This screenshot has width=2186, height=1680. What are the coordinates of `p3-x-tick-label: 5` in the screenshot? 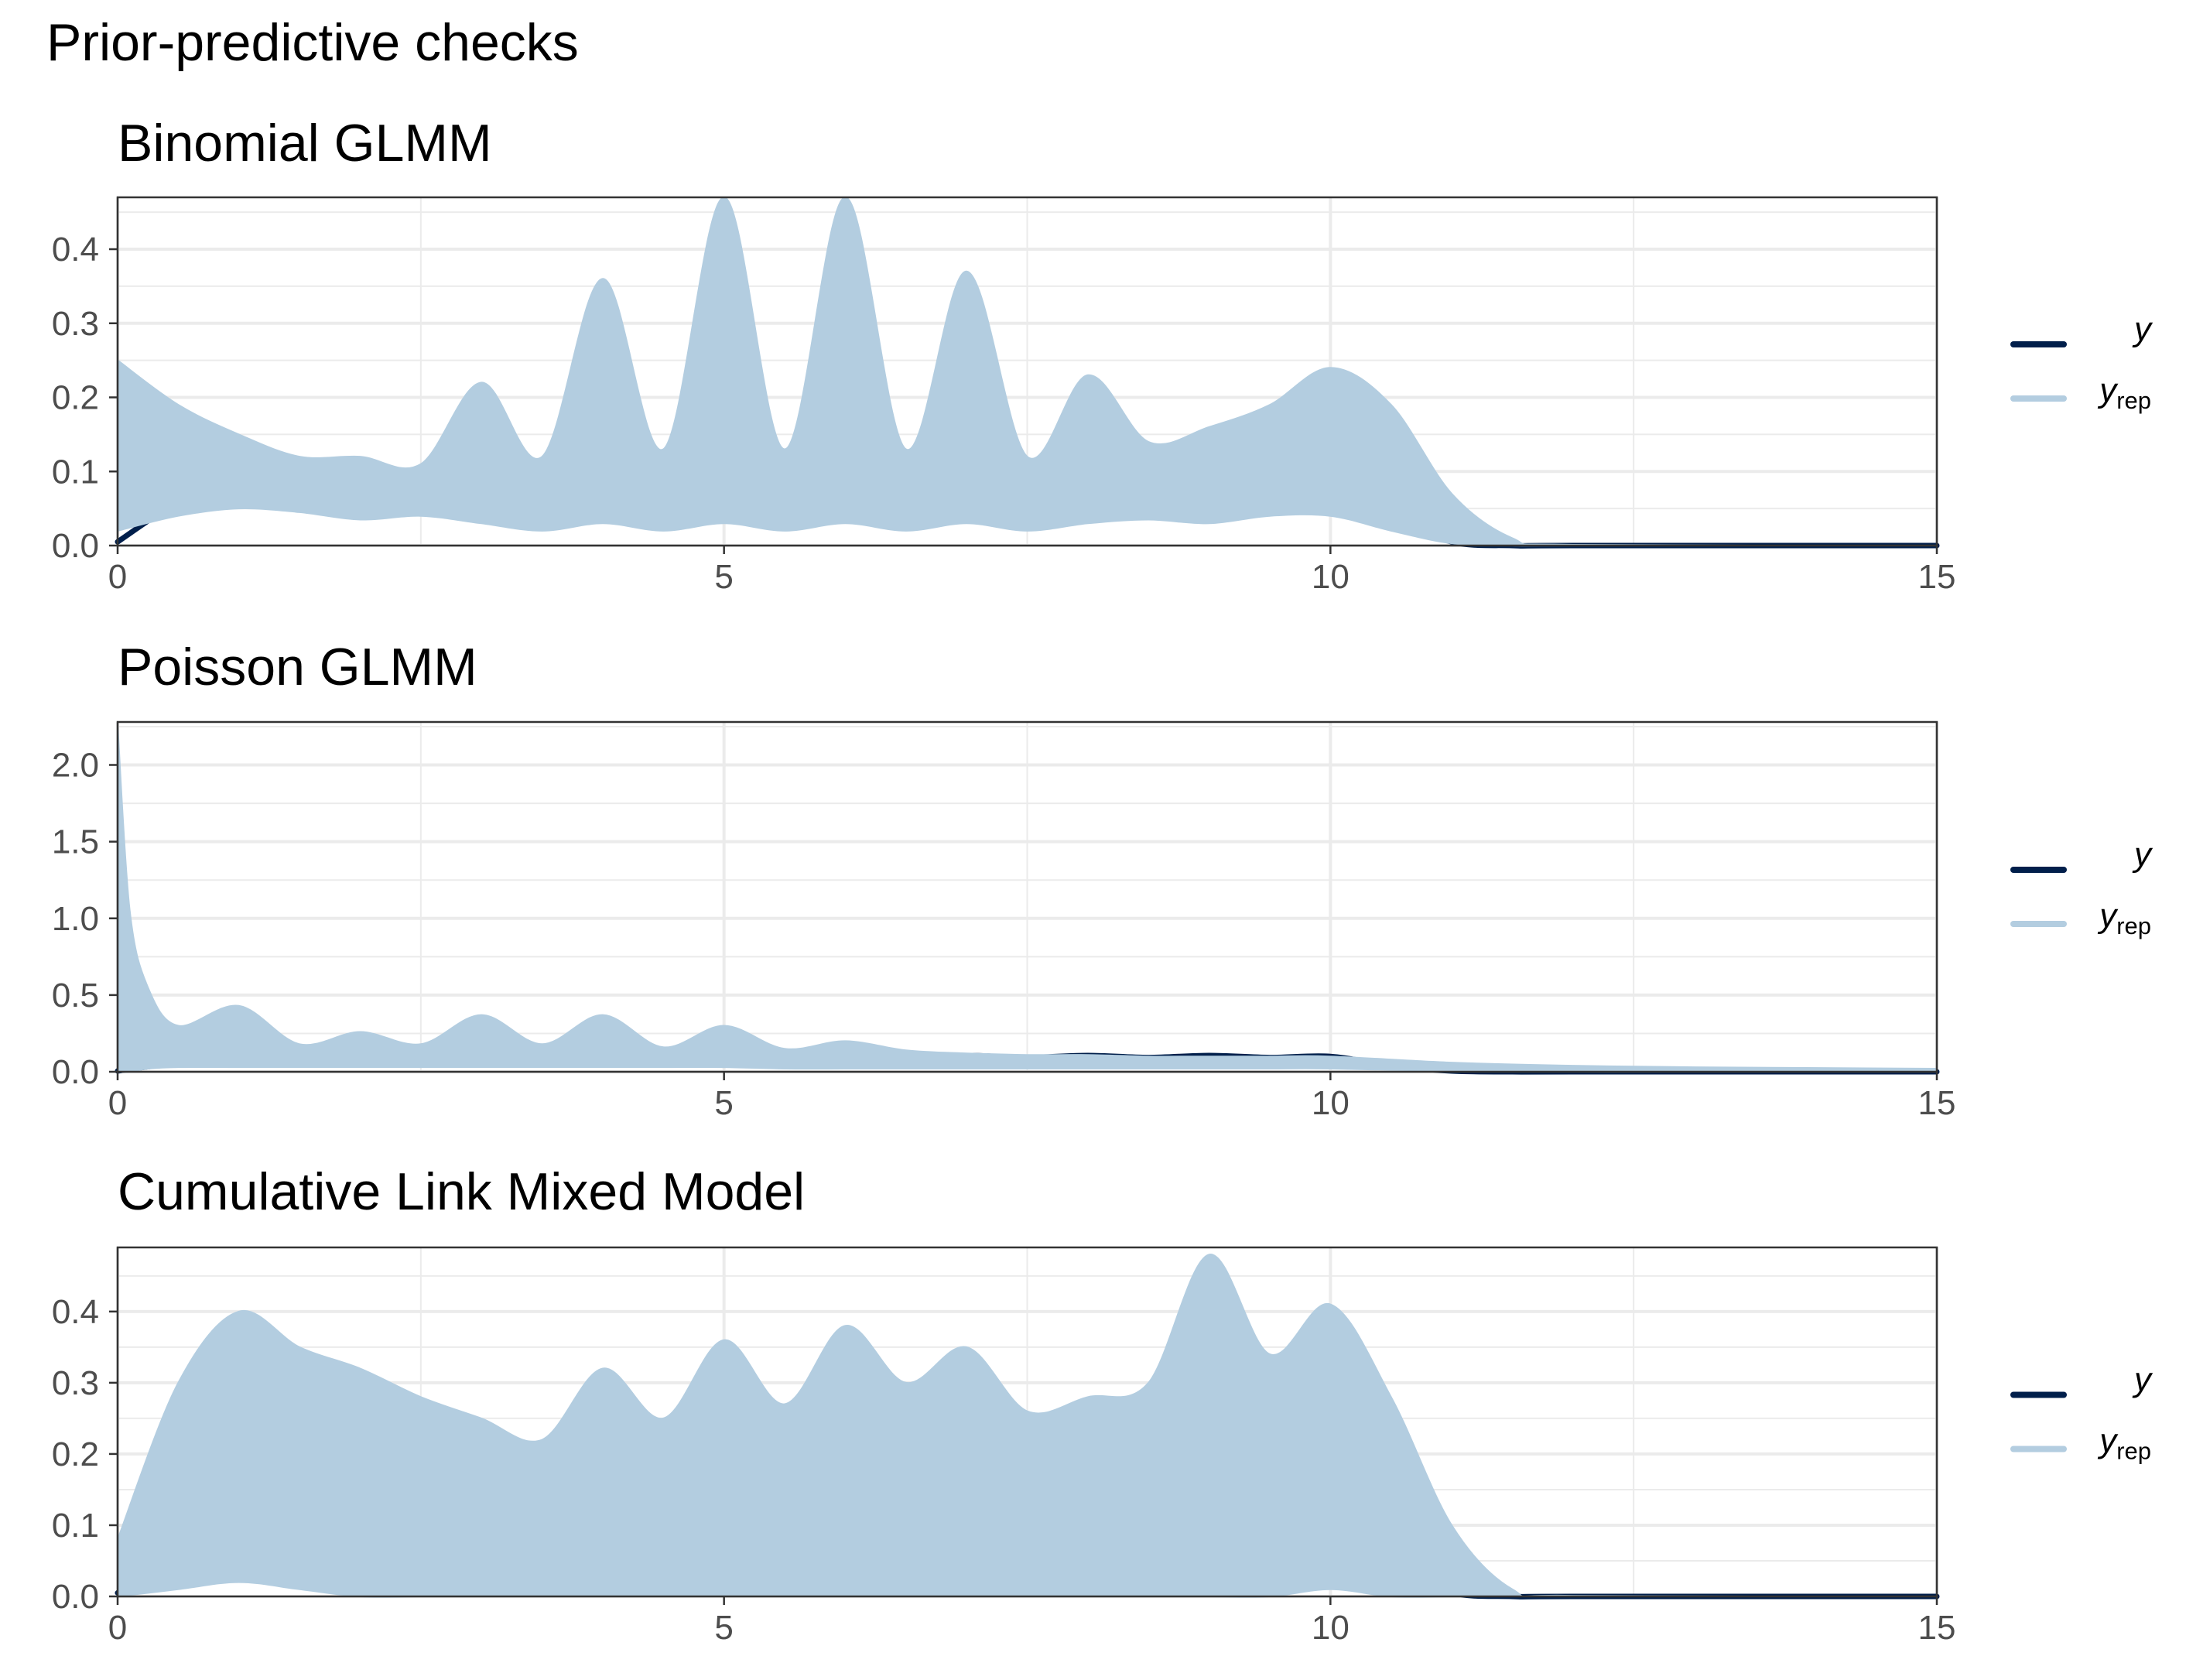 It's located at (723, 1628).